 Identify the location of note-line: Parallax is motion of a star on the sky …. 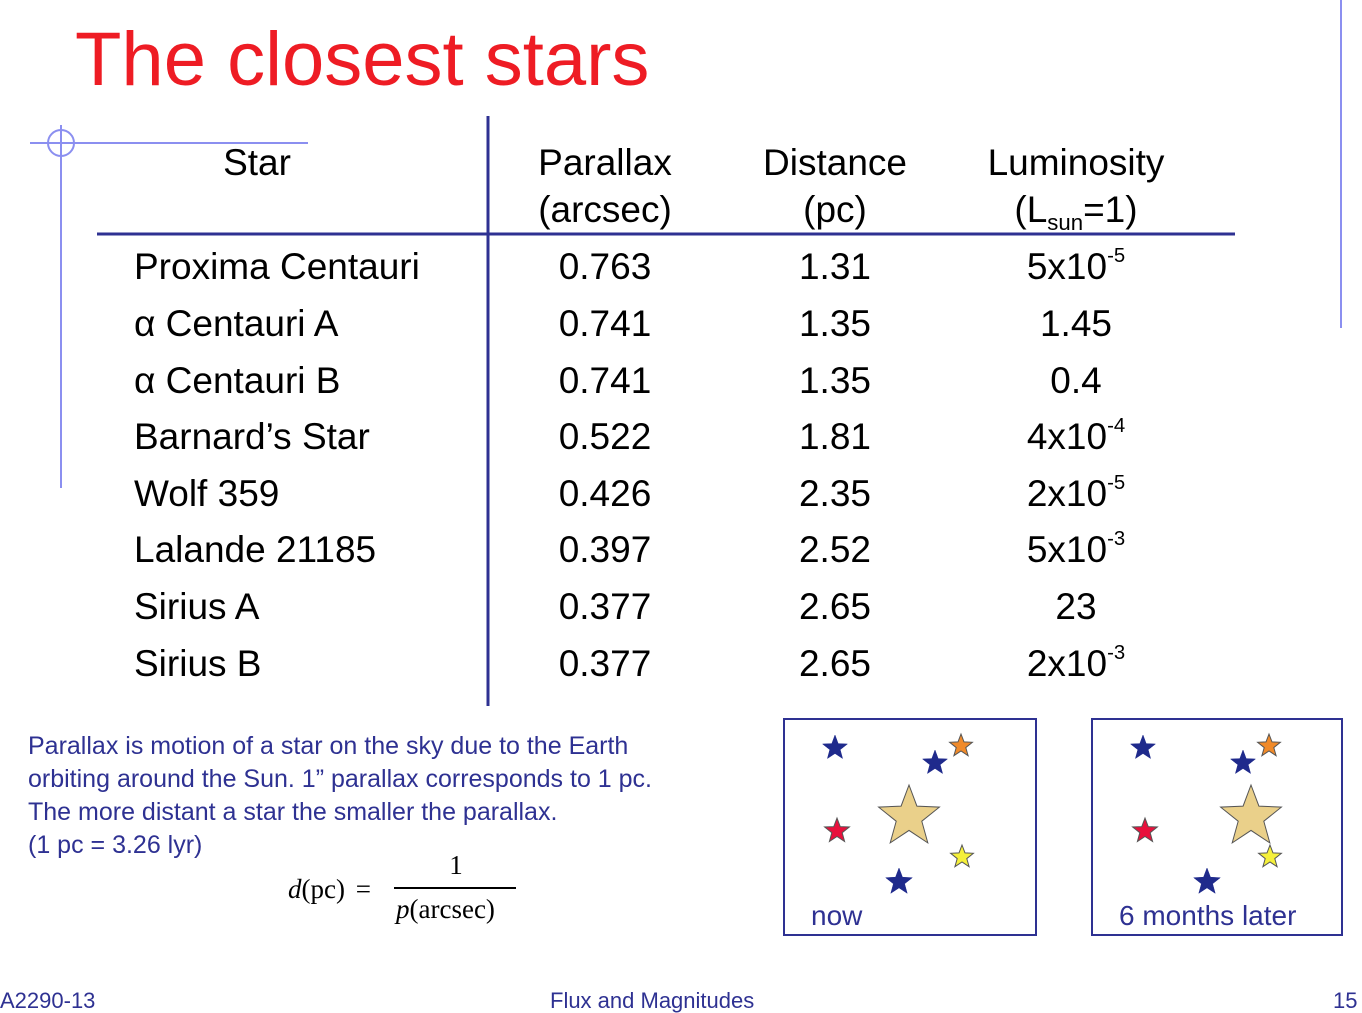
(328, 746).